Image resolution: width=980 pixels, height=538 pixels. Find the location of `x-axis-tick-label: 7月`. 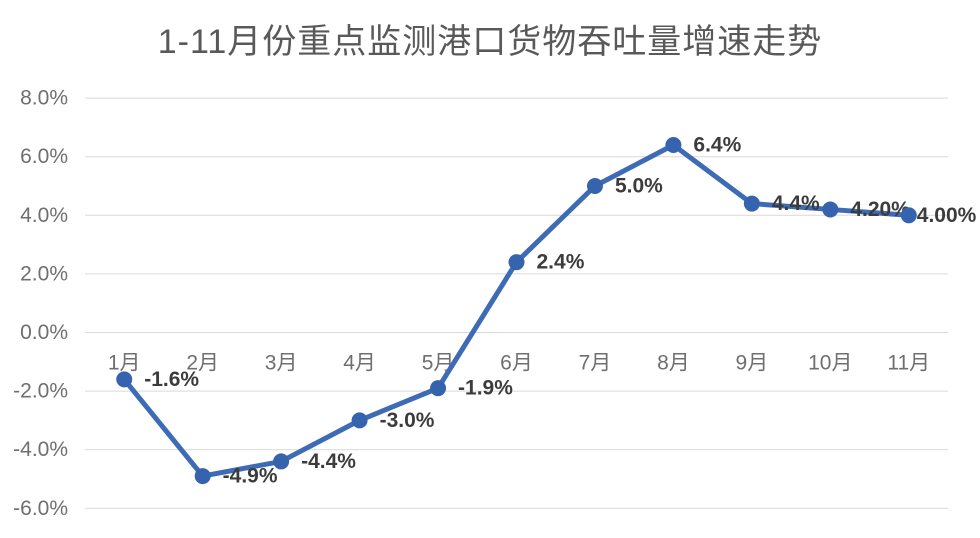

x-axis-tick-label: 7月 is located at coordinates (595, 363).